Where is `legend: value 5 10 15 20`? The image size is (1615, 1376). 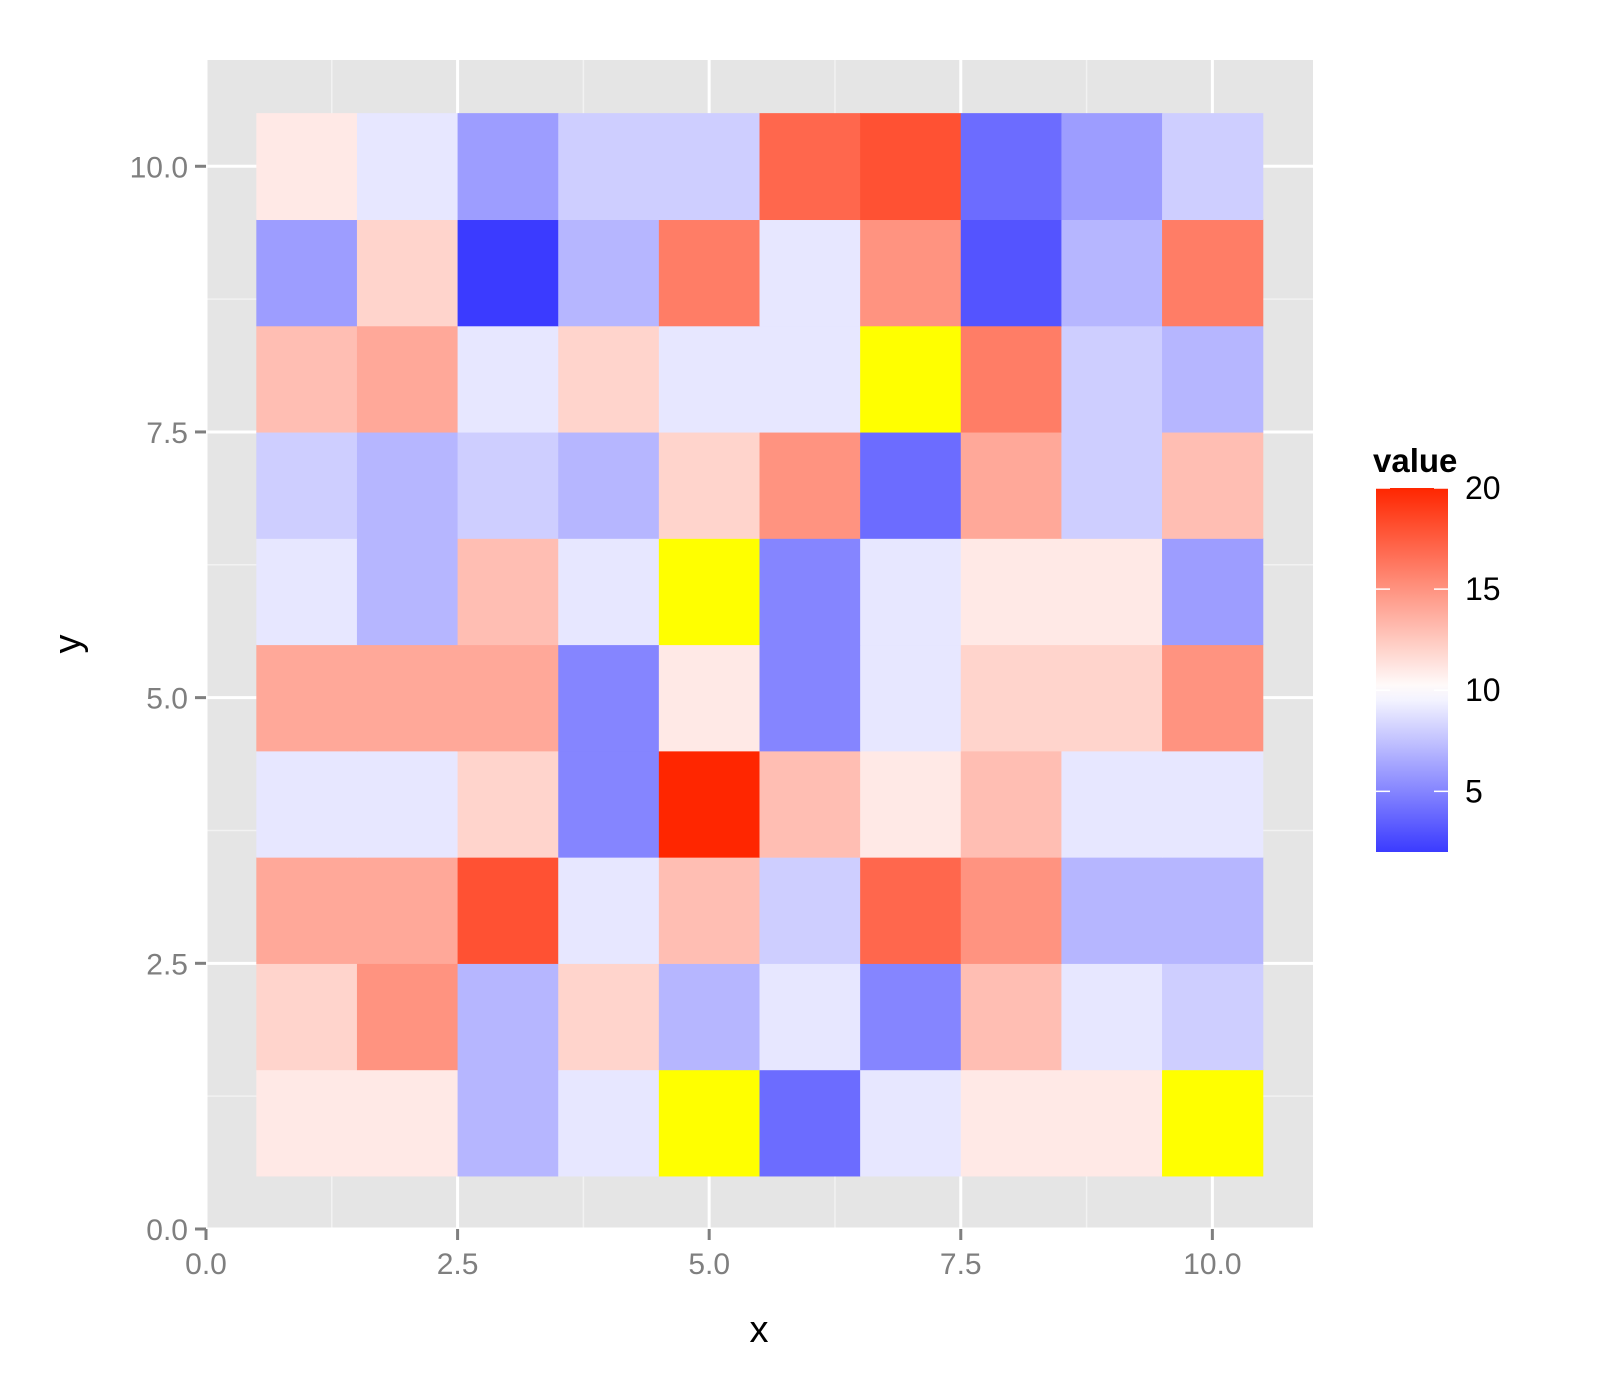
legend: value 5 10 15 20 is located at coordinates (1437, 647).